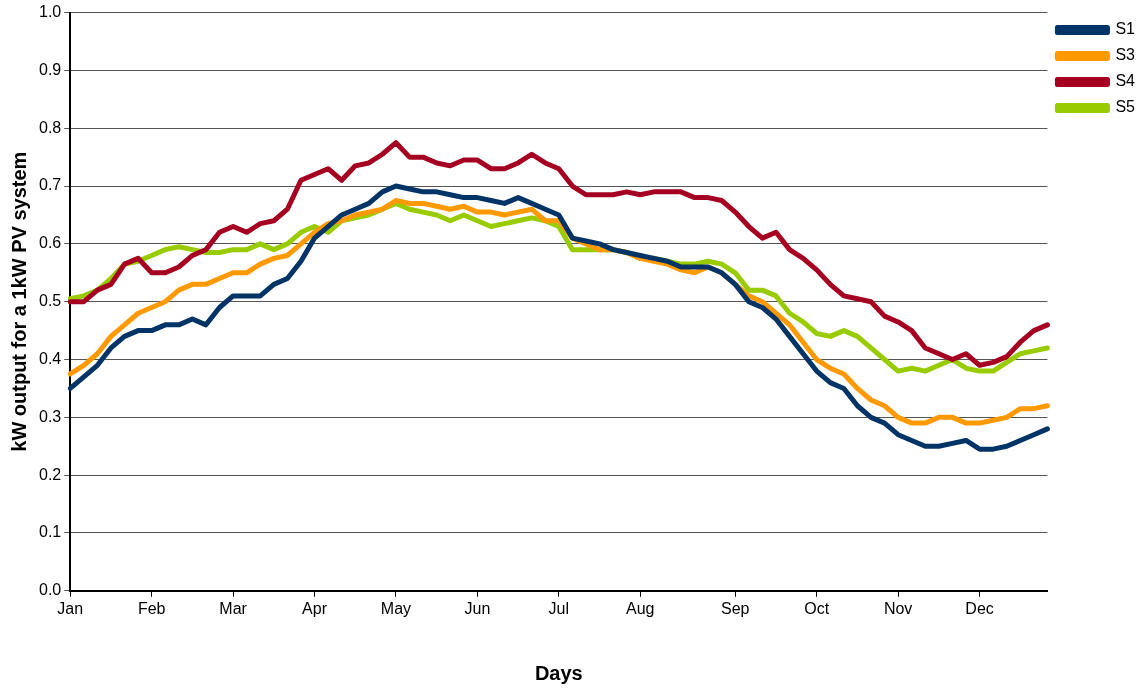 Image resolution: width=1145 pixels, height=694 pixels. Describe the element at coordinates (50, 301) in the screenshot. I see `y-tick-label: 0.5` at that location.